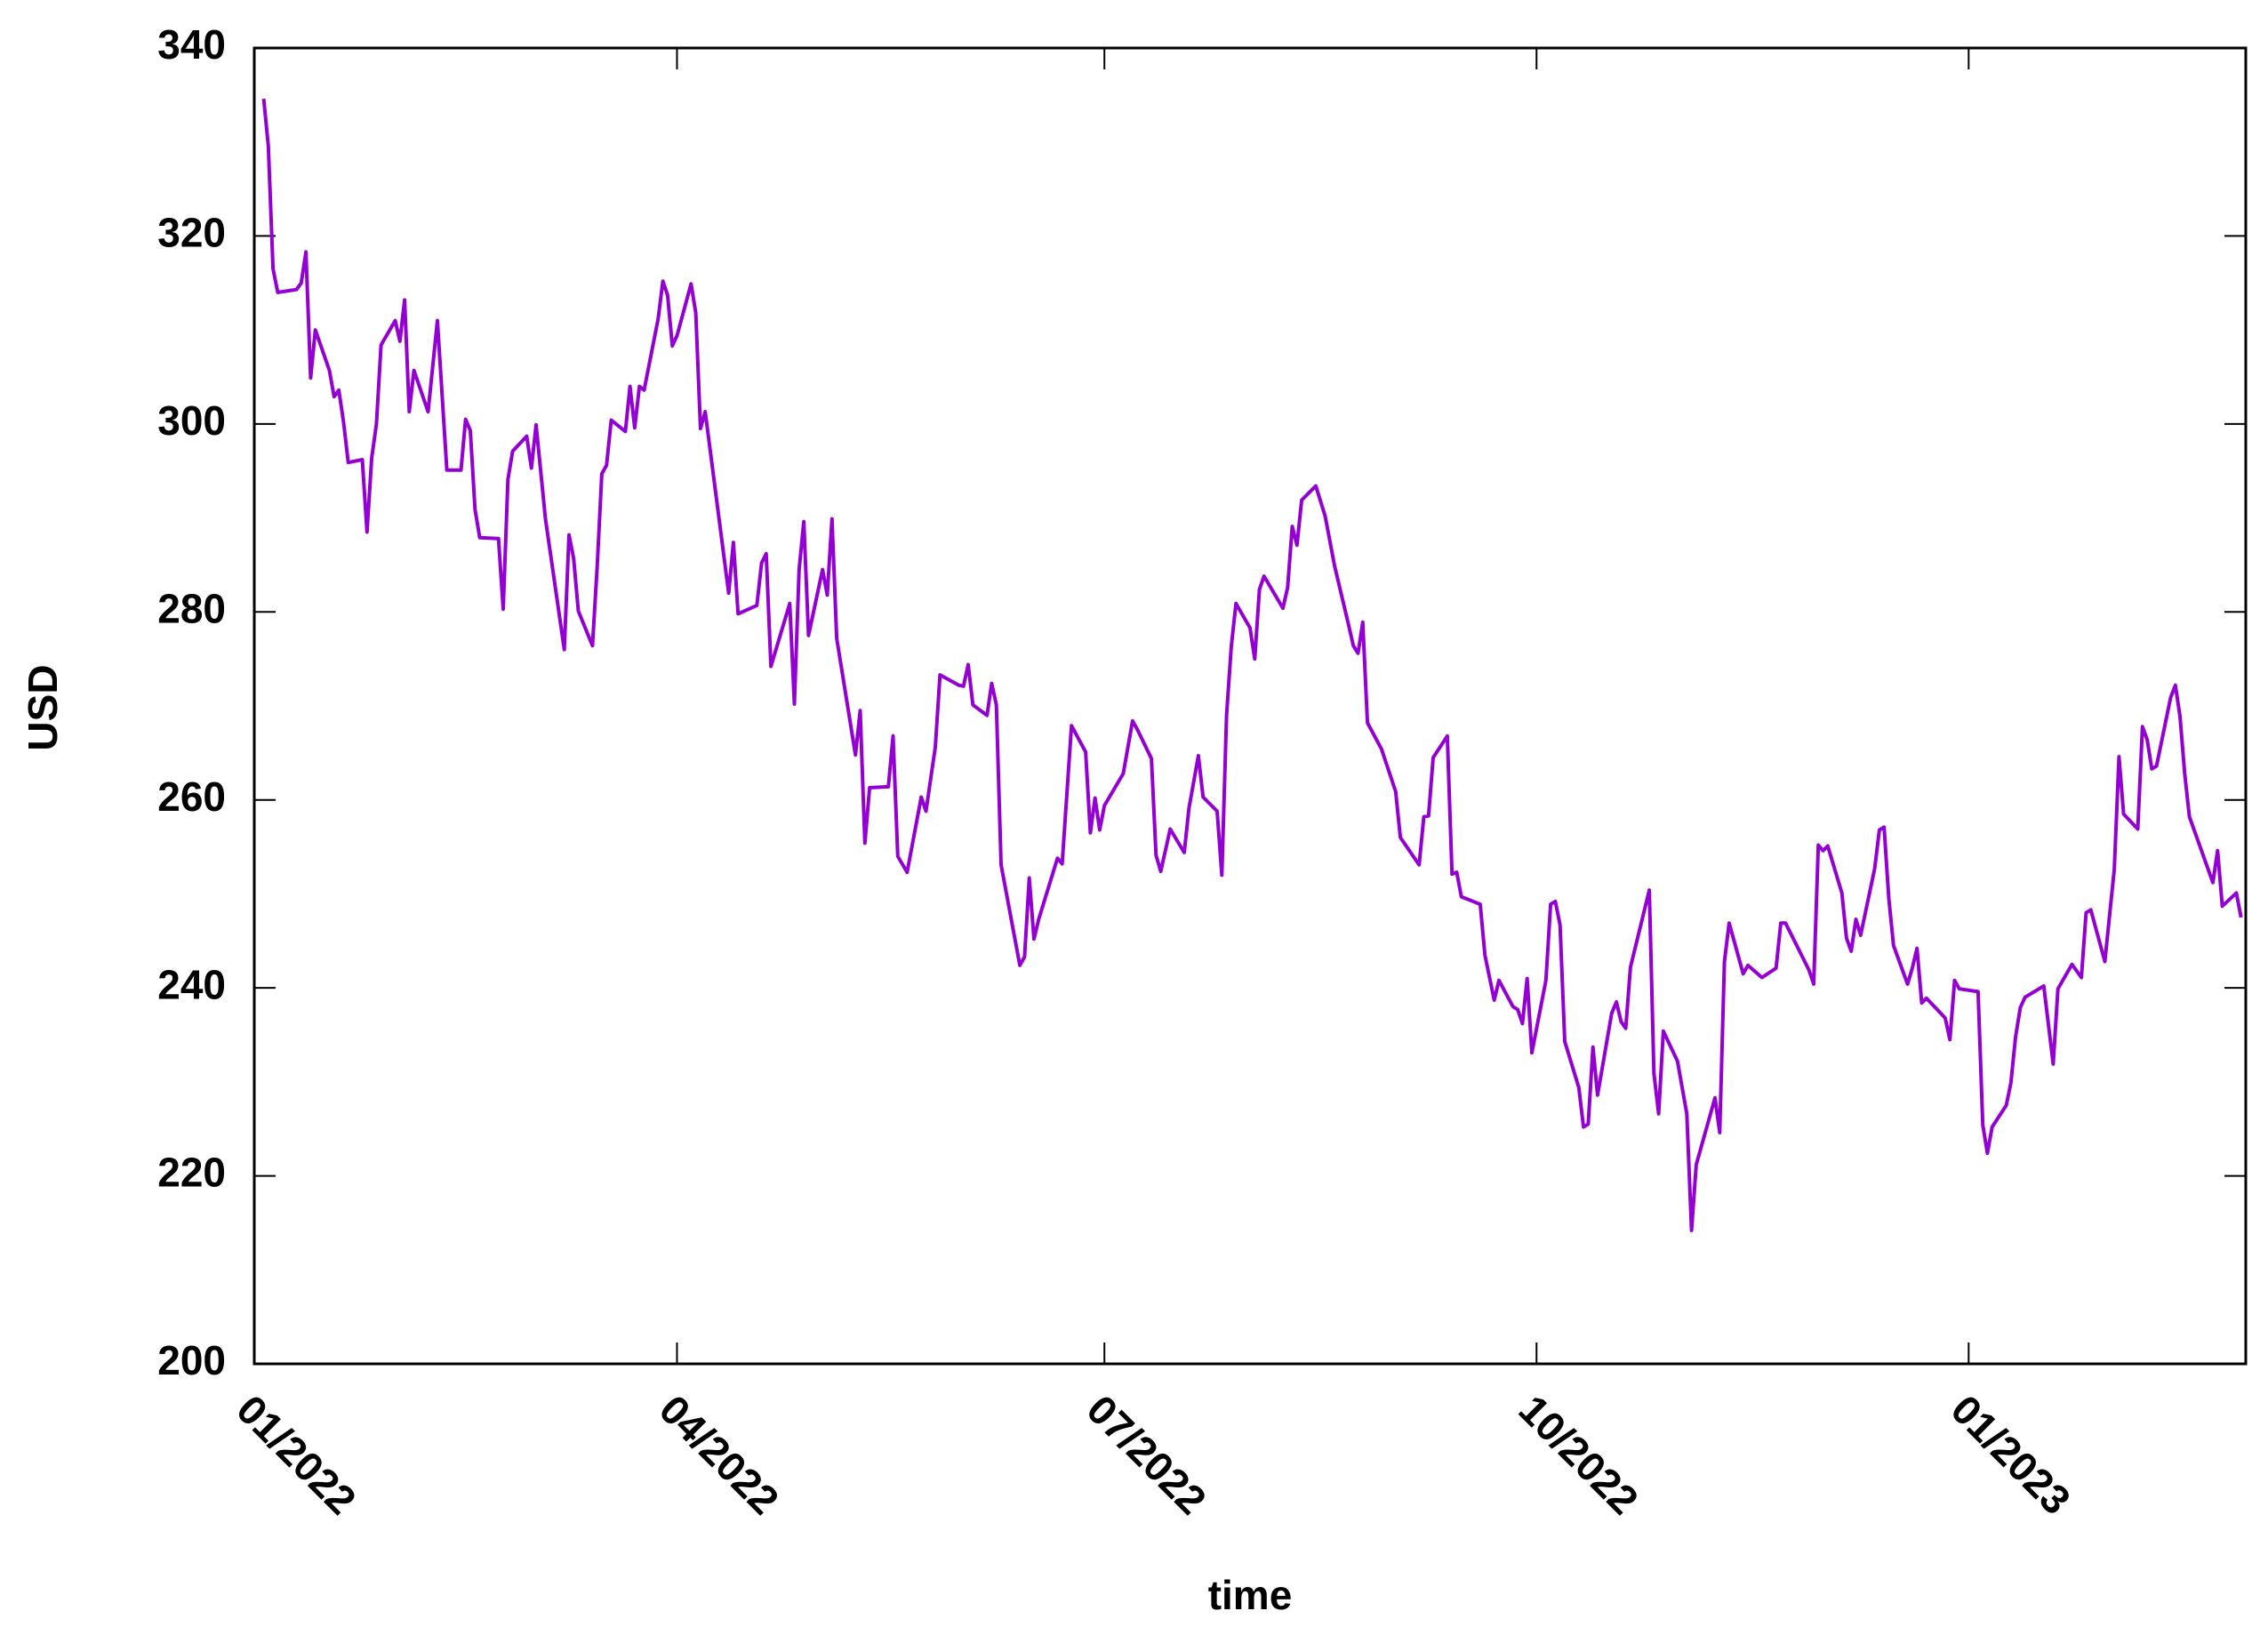 Image resolution: width=2268 pixels, height=1635 pixels. What do you see at coordinates (191, 984) in the screenshot?
I see `y-tick-label: 240` at bounding box center [191, 984].